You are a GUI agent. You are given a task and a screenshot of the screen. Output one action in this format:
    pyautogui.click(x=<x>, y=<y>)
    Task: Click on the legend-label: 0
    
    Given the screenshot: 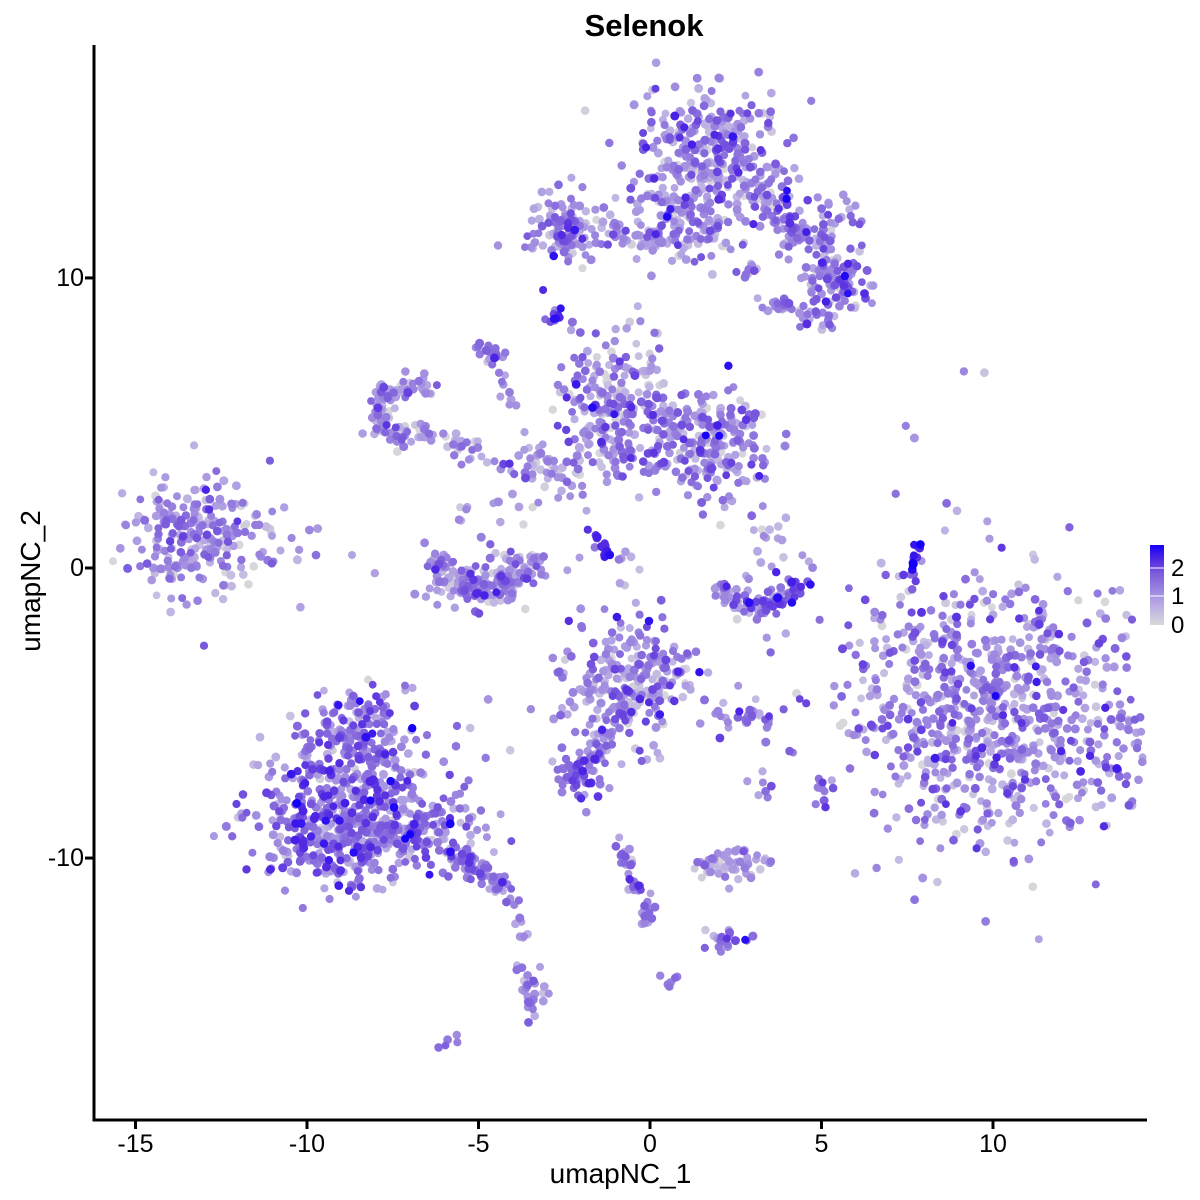 What is the action you would take?
    pyautogui.click(x=1178, y=625)
    